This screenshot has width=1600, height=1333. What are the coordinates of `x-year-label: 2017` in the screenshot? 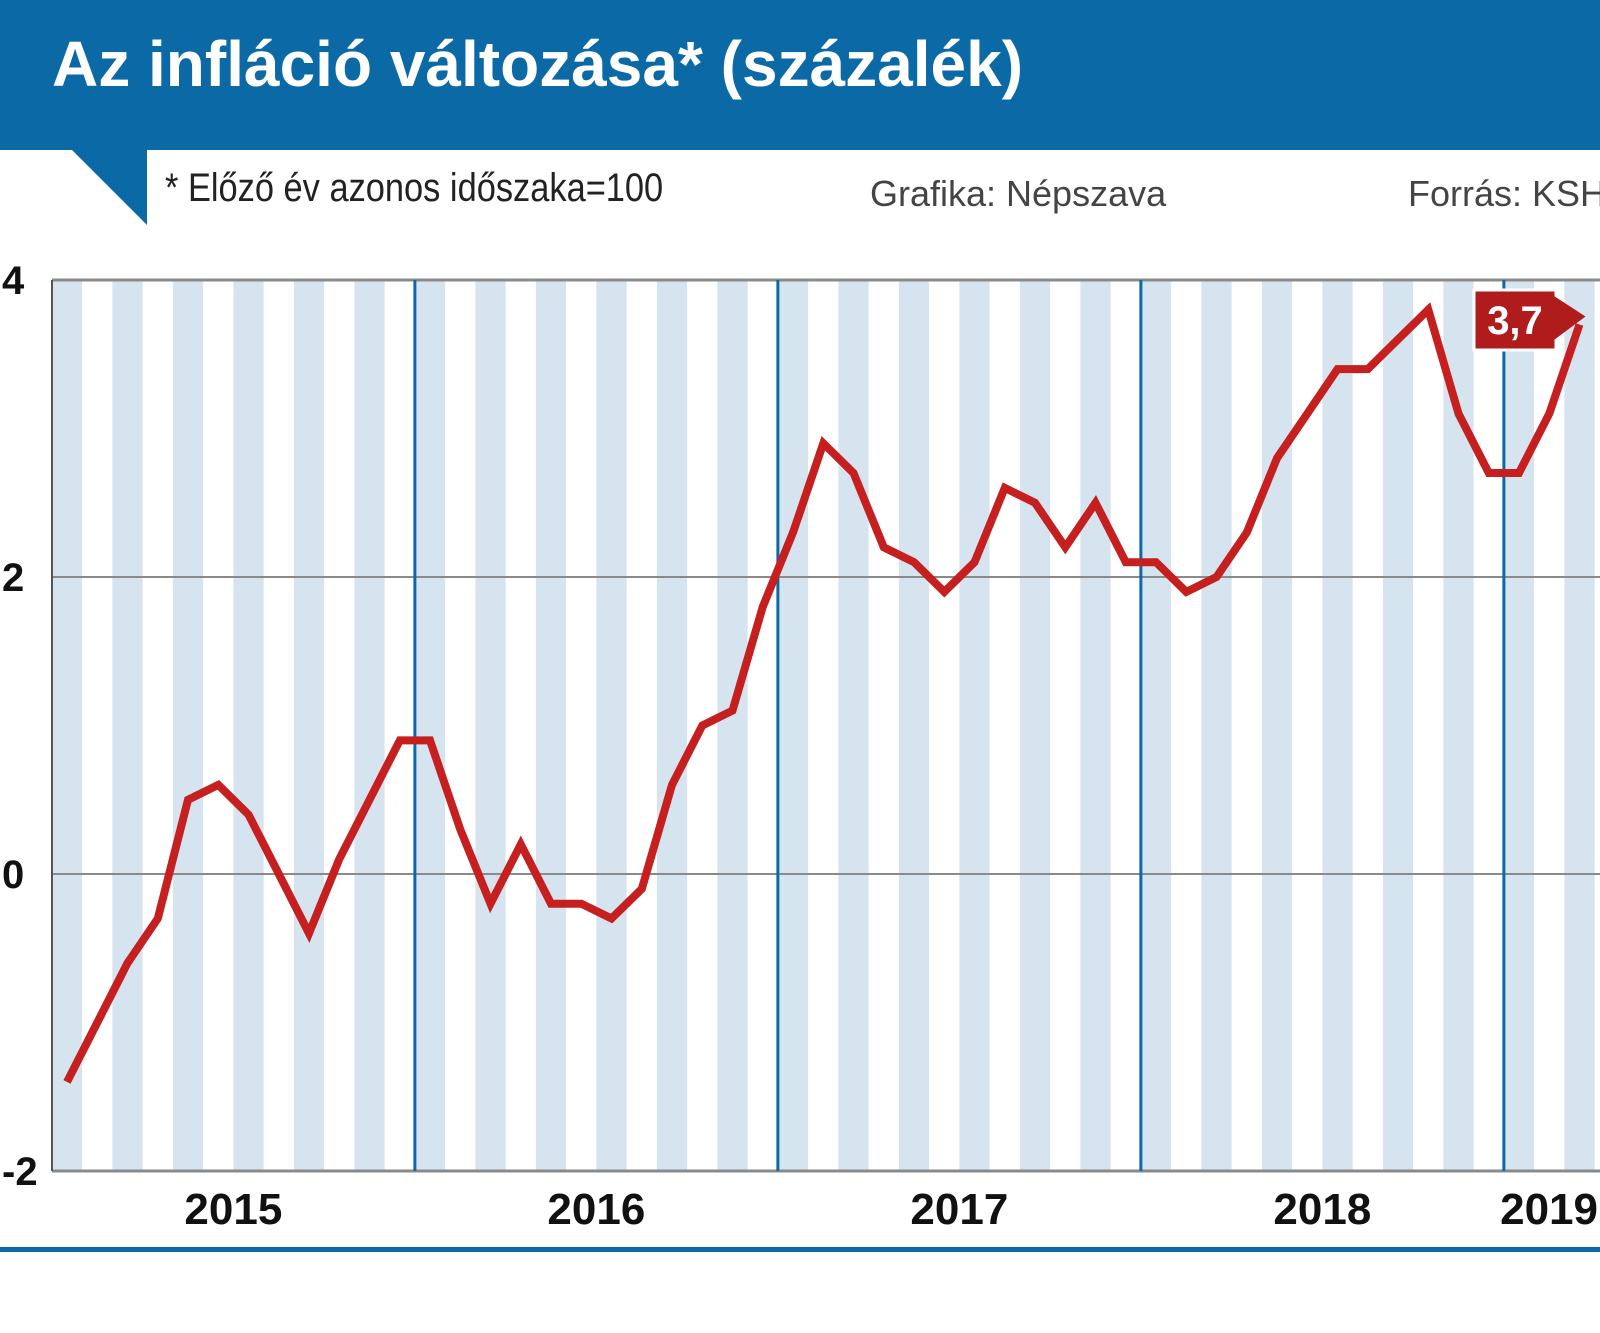 It's located at (959, 1209).